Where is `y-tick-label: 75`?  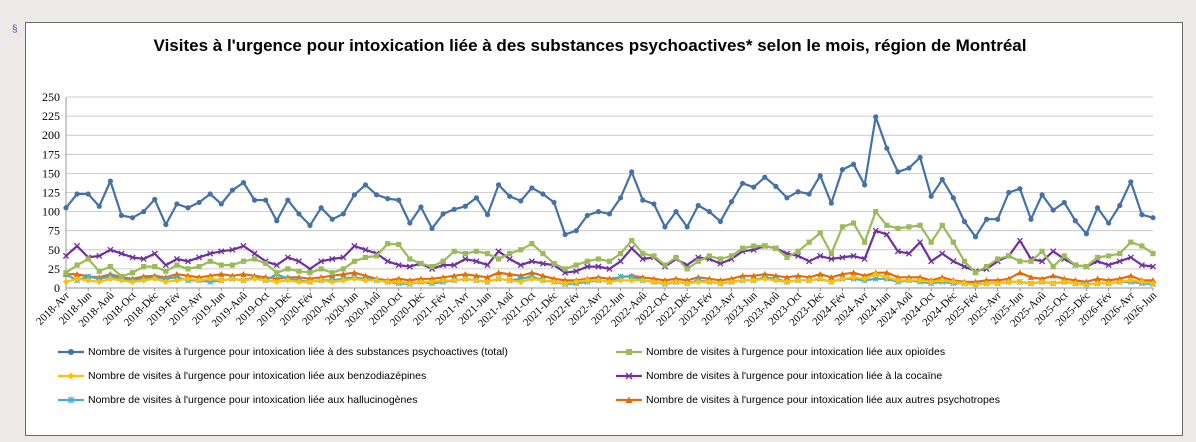 y-tick-label: 75 is located at coordinates (54, 231).